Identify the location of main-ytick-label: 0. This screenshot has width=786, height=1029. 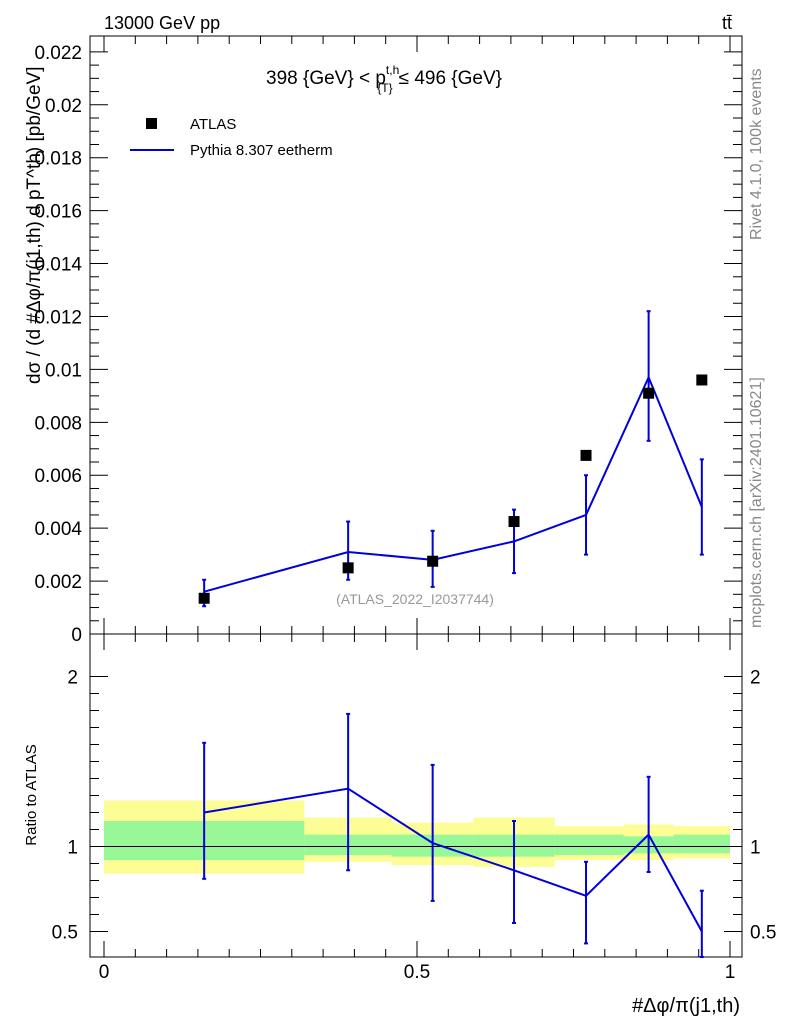
(76, 635).